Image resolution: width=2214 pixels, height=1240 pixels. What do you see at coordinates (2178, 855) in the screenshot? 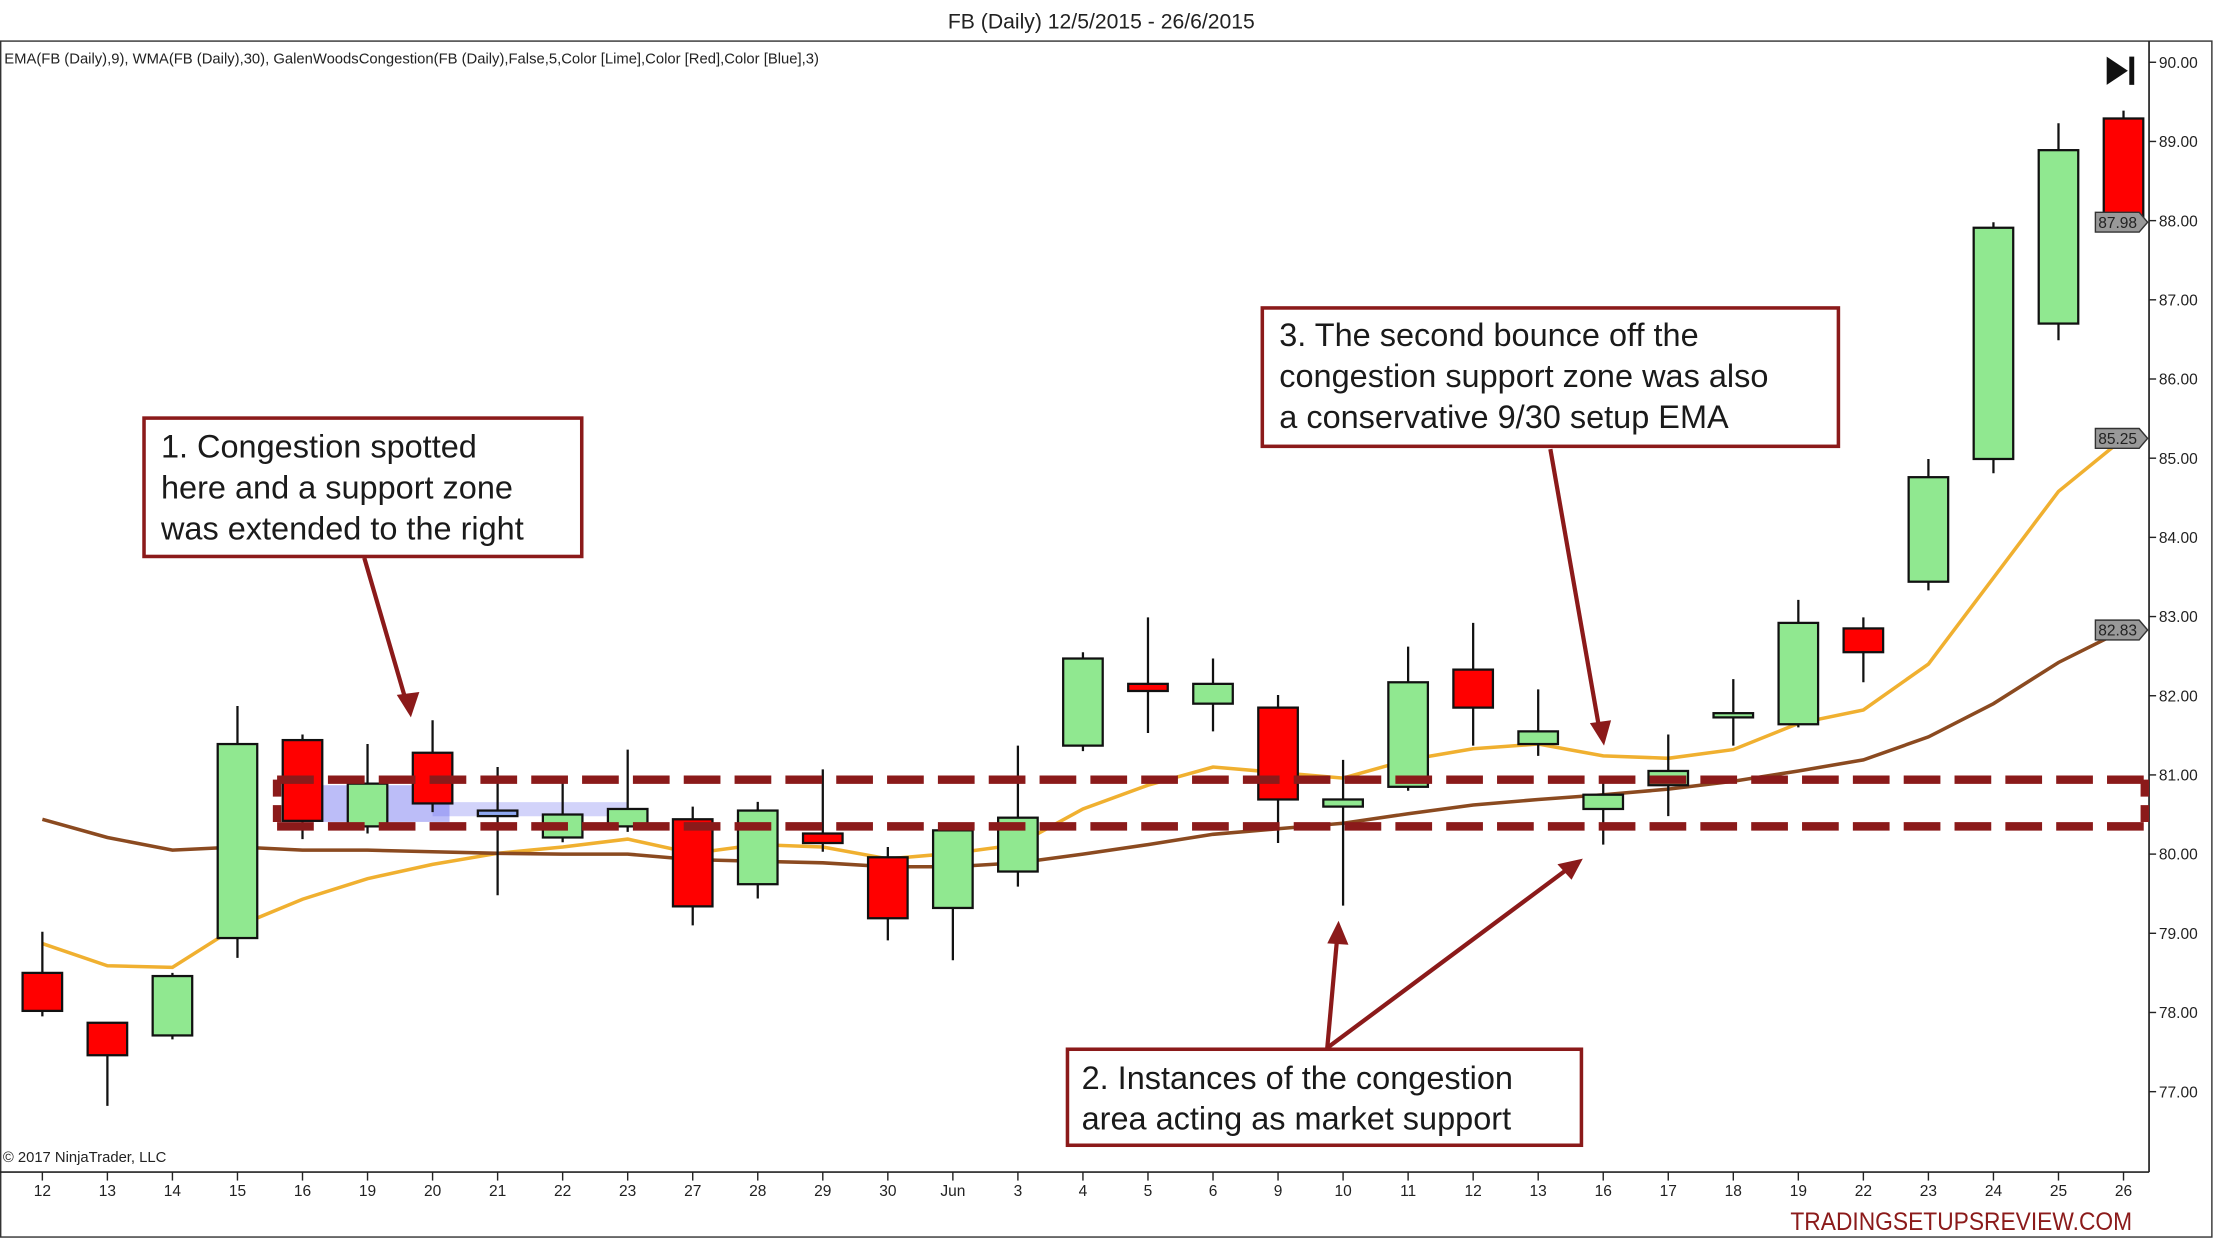
I see `y-tick-label: 80.00` at bounding box center [2178, 855].